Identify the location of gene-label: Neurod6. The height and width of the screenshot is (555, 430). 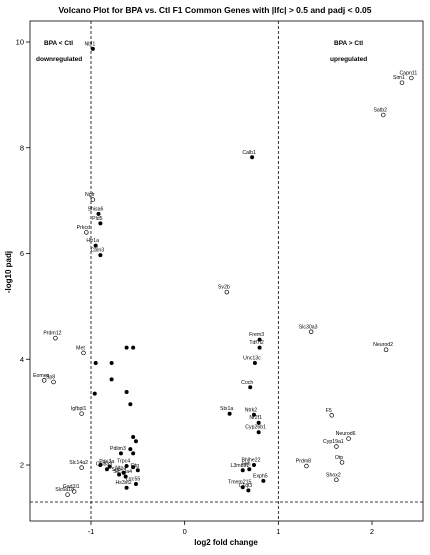
(346, 434).